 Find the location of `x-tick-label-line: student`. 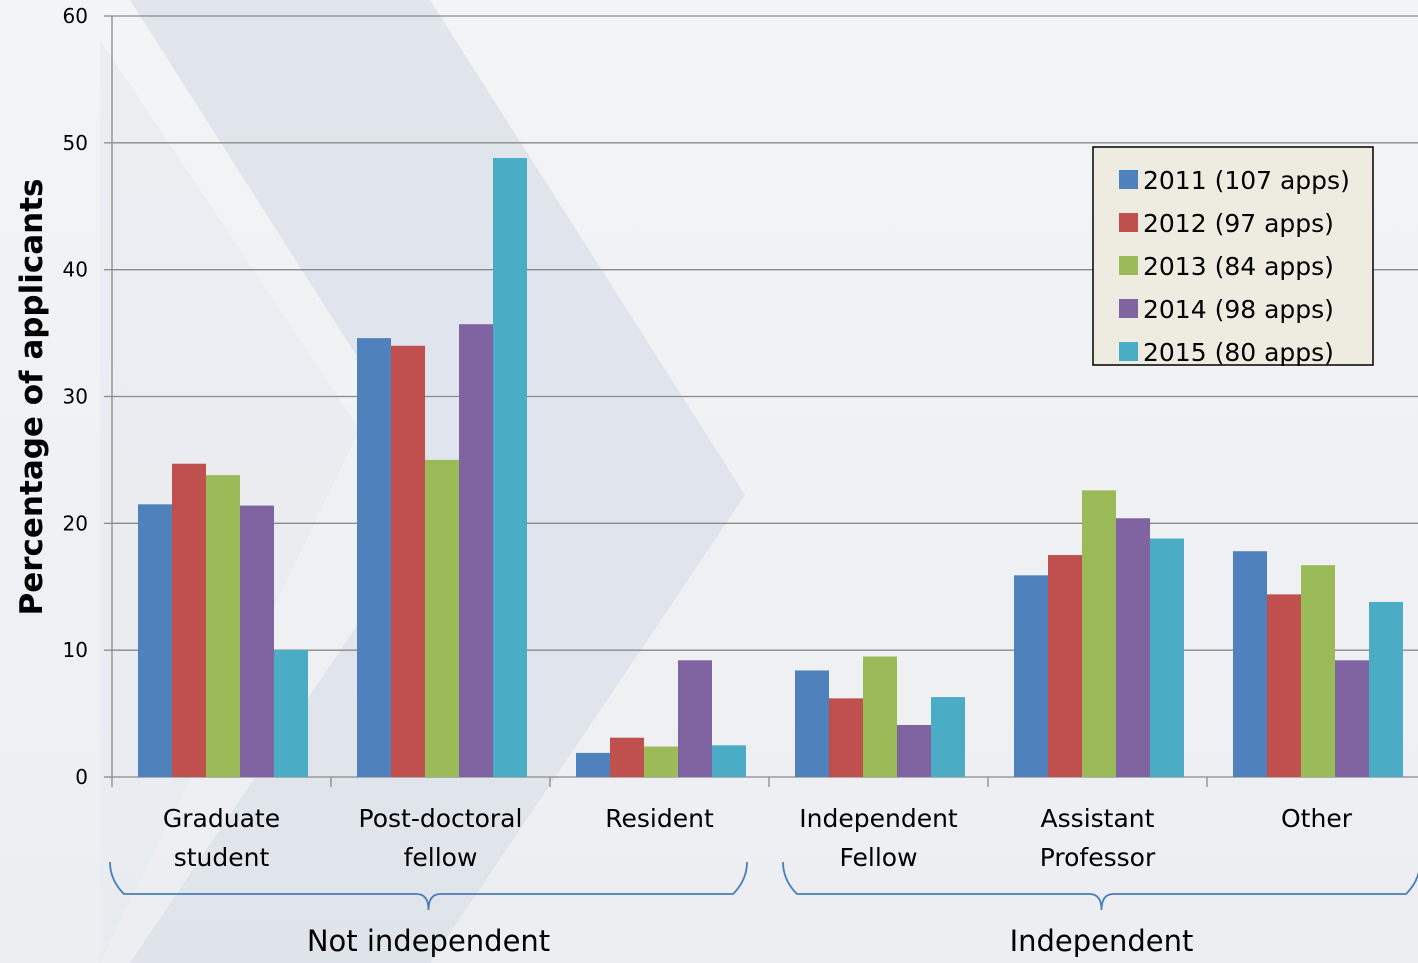

x-tick-label-line: student is located at coordinates (222, 857).